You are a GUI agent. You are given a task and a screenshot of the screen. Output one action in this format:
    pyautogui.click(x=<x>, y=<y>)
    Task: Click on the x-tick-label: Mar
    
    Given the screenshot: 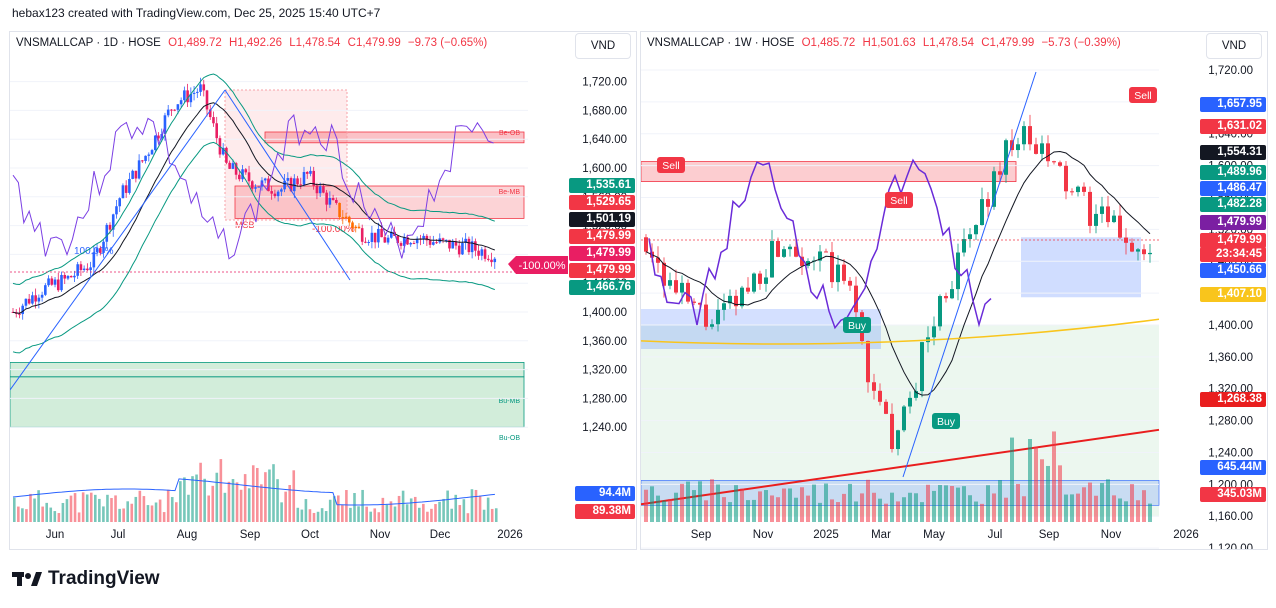 What is the action you would take?
    pyautogui.click(x=881, y=535)
    